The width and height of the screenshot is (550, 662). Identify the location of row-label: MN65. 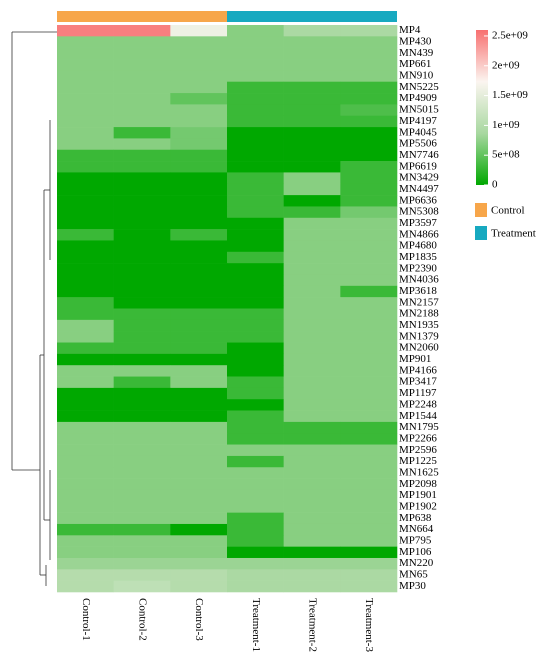
(413, 575).